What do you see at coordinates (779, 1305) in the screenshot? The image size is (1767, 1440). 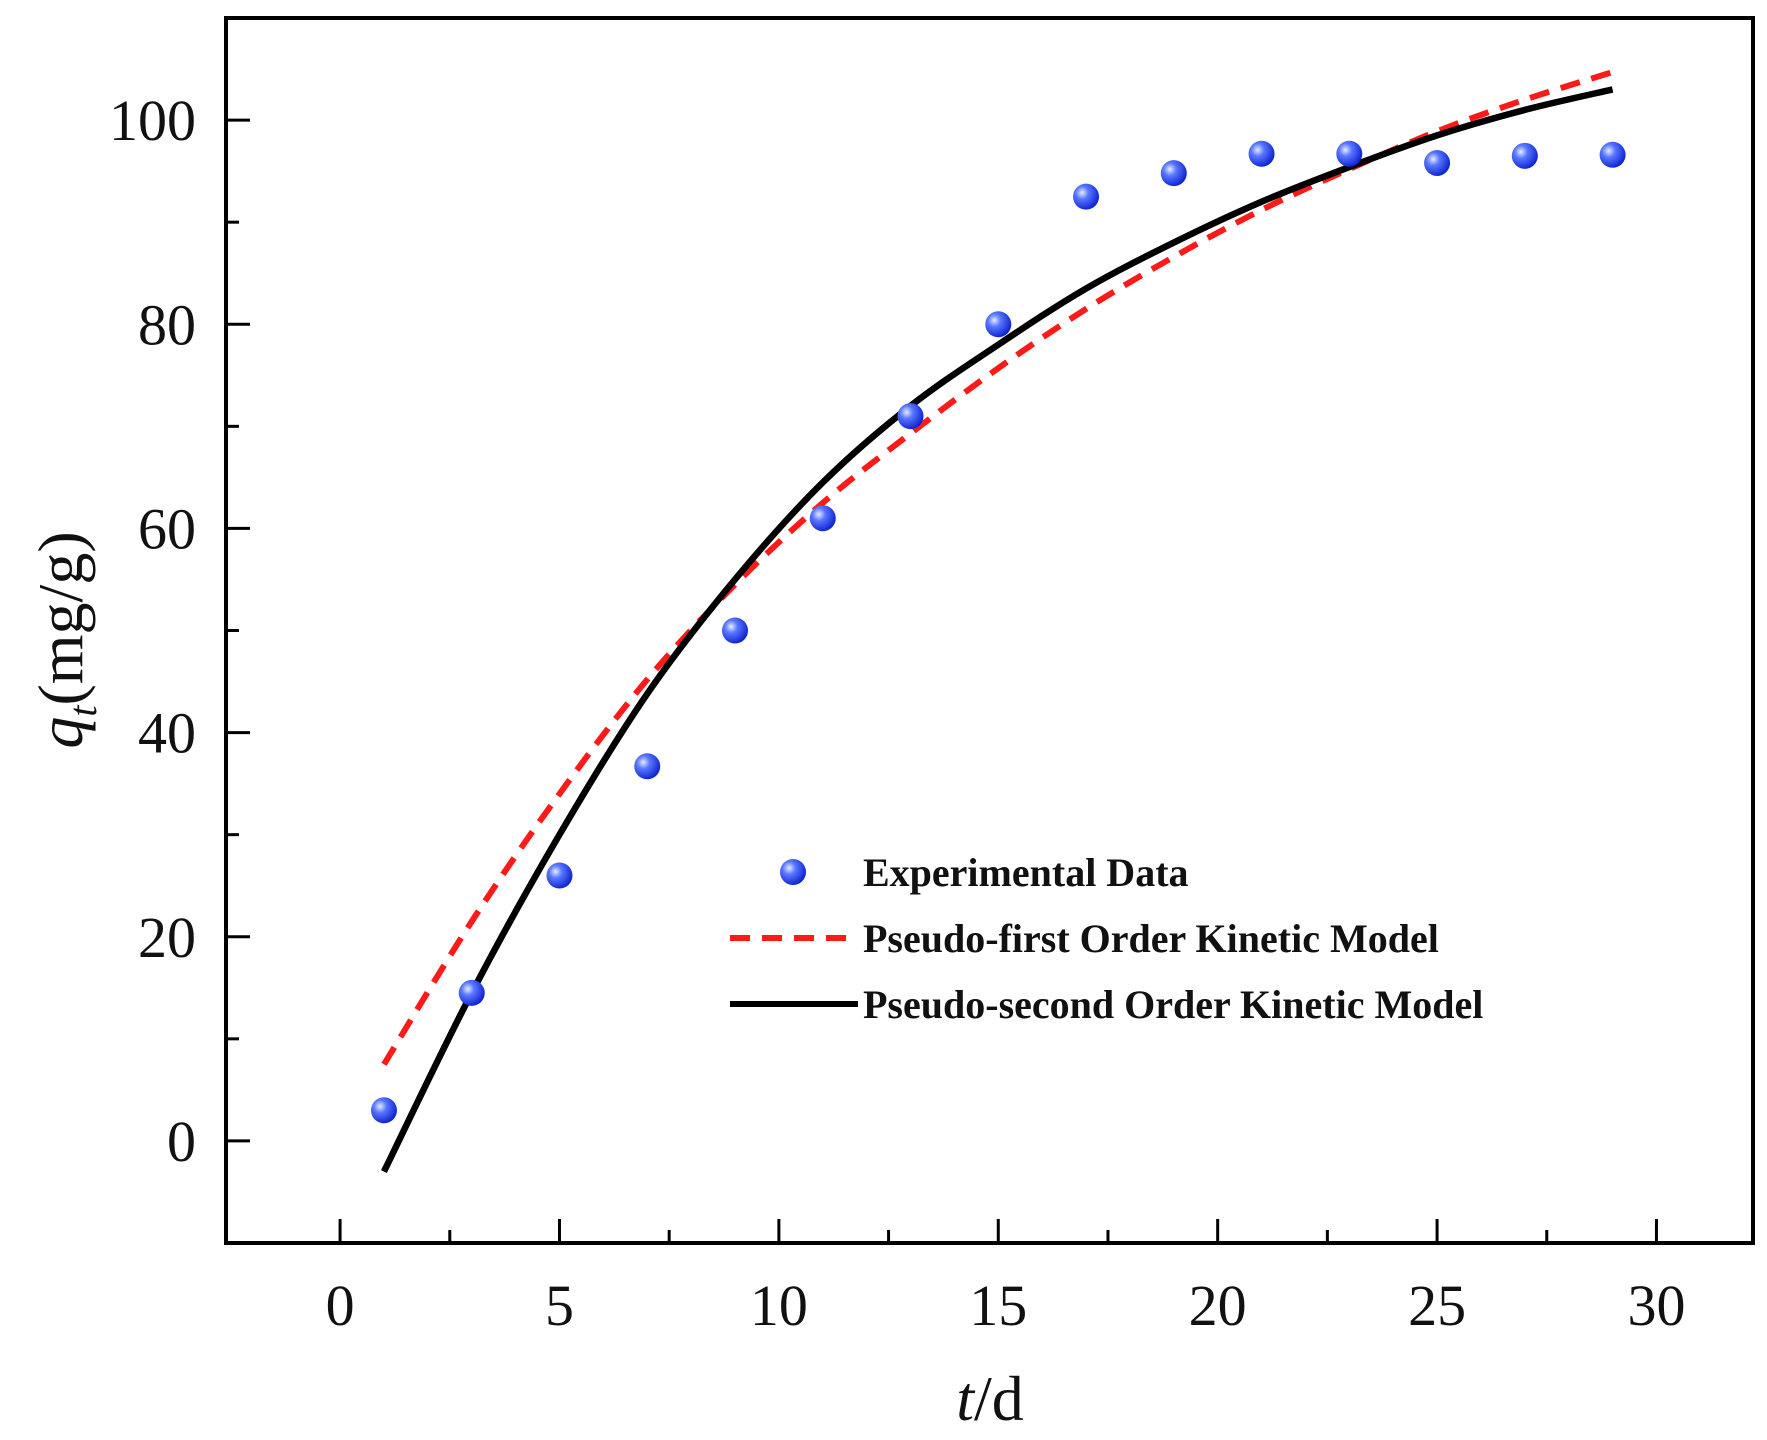 I see `x-tick-label: 10` at bounding box center [779, 1305].